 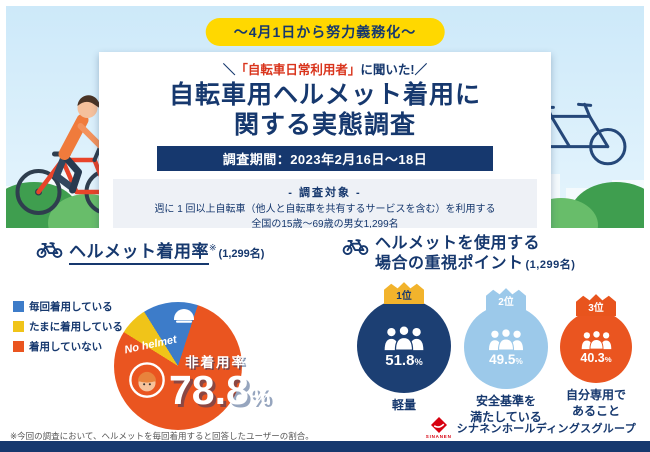 I want to click on ranking-circle-1: 51.8%, so click(x=404, y=346).